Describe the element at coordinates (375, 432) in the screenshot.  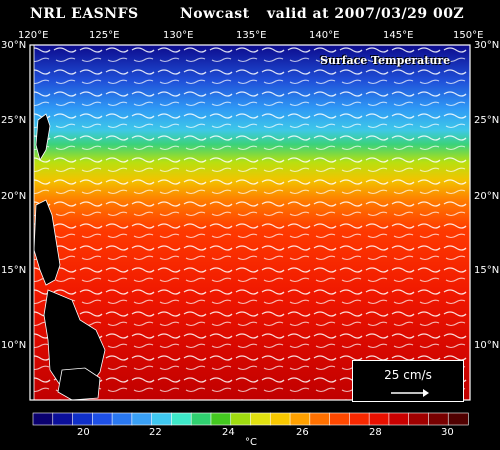
I see `colorbar-label-28: 28` at that location.